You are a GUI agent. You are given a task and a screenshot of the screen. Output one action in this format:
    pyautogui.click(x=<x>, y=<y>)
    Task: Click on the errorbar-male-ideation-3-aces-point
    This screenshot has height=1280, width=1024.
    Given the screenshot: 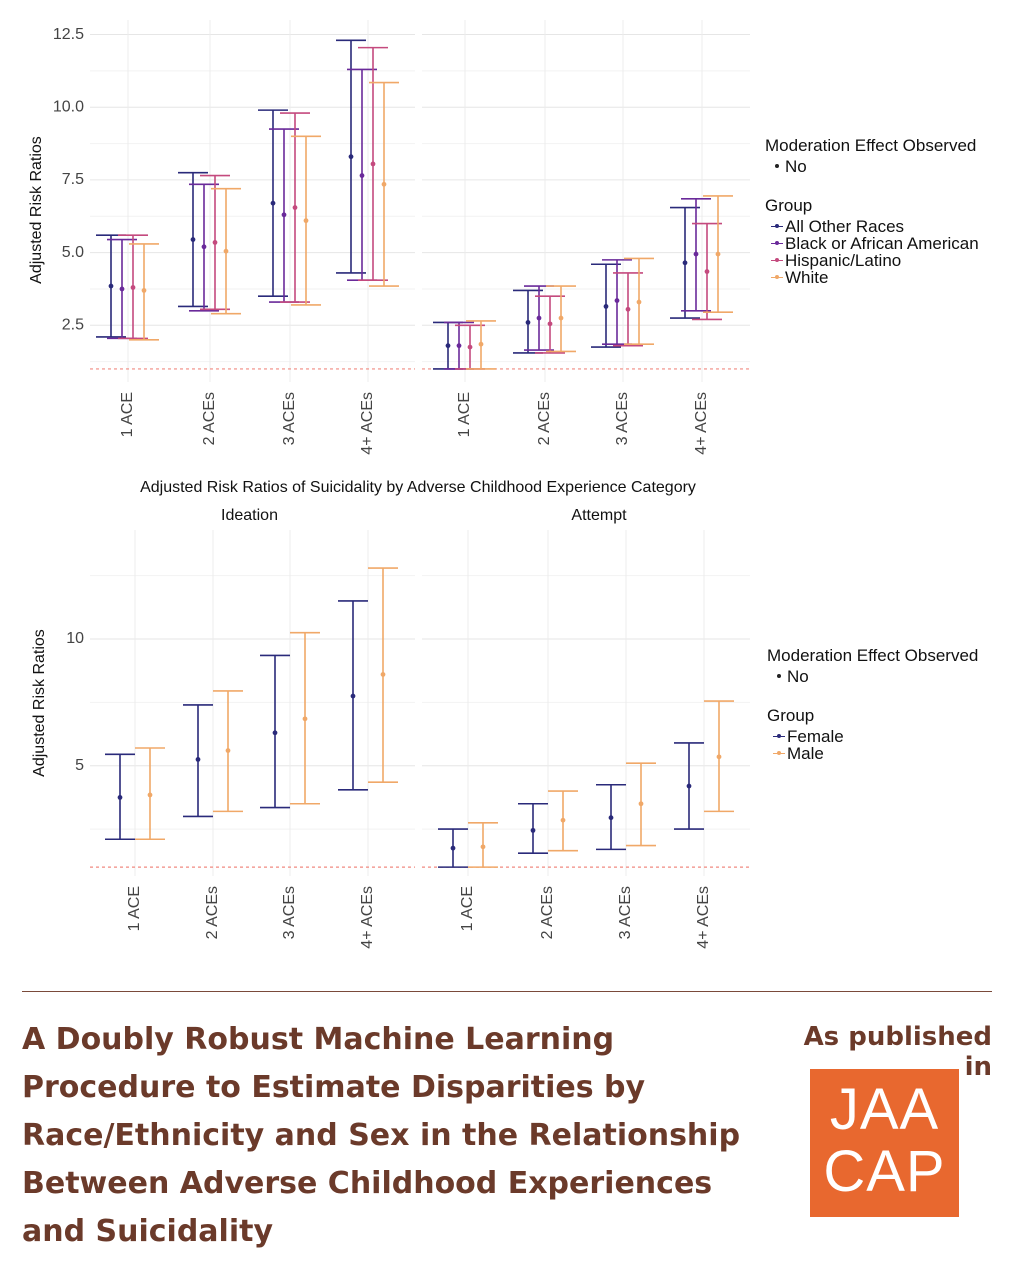 What is the action you would take?
    pyautogui.click(x=305, y=719)
    